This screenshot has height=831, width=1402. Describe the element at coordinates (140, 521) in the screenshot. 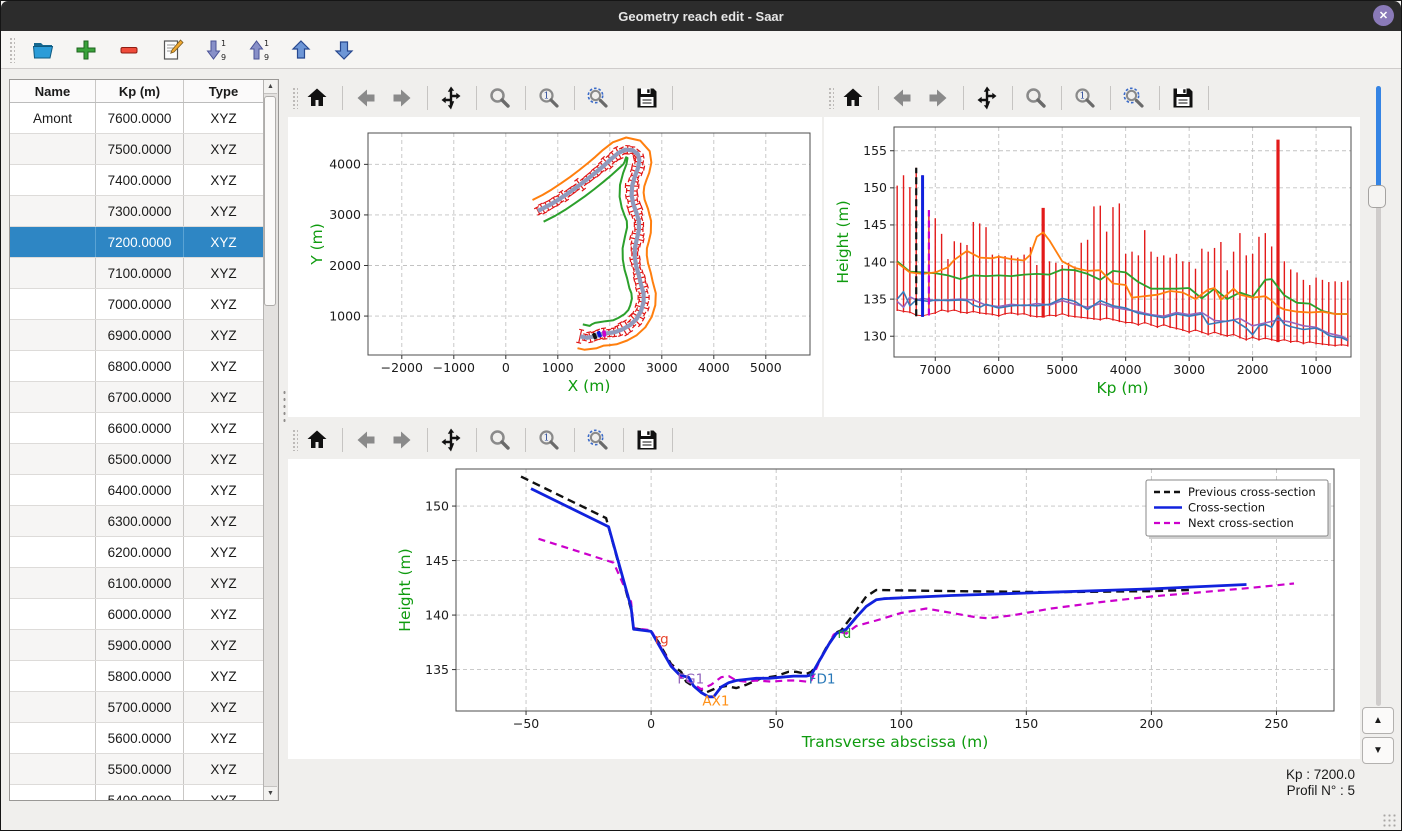

I see `table-cell: 6300.0000` at that location.